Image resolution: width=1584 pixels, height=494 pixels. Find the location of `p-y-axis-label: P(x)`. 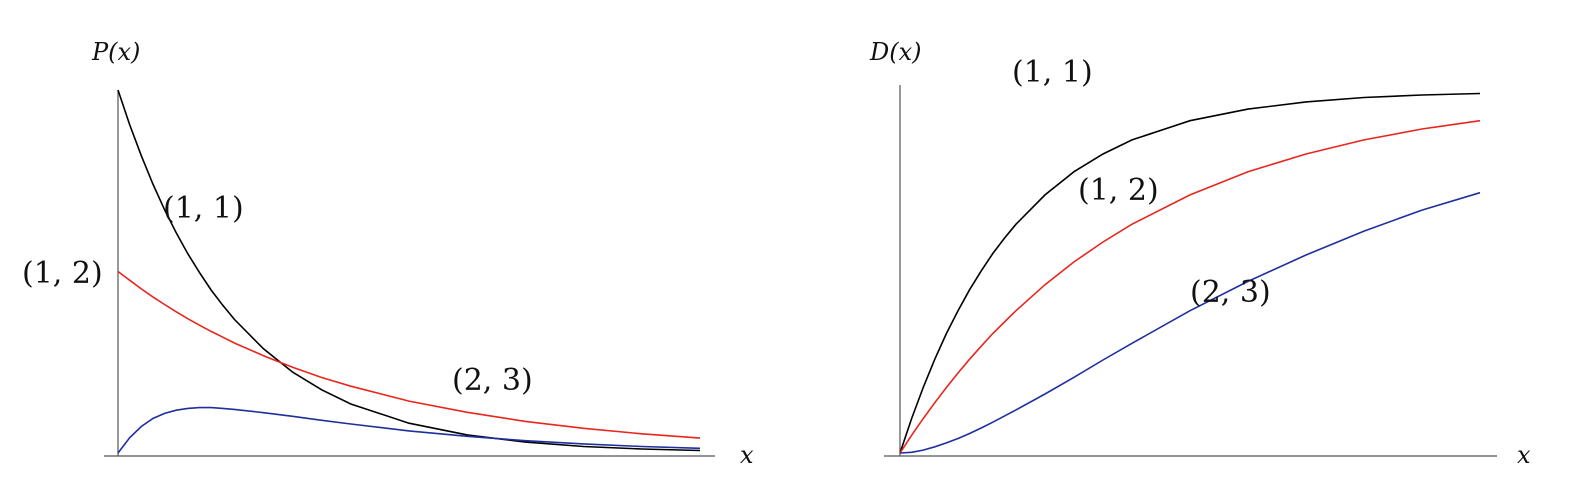

p-y-axis-label: P(x) is located at coordinates (115, 52).